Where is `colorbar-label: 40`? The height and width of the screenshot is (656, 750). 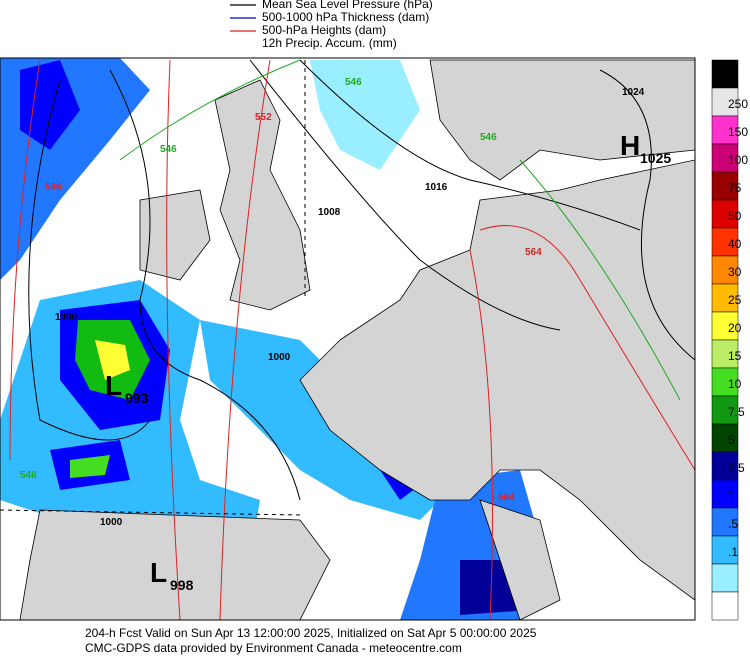
colorbar-label: 40 is located at coordinates (735, 244).